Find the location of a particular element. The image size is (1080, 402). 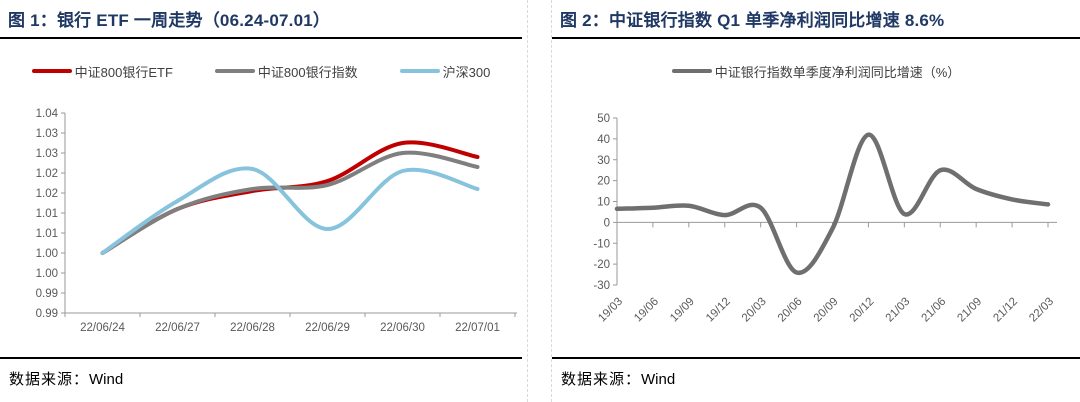

figure-2-legend: 中证银行指数单季度净利润同比增速（%） is located at coordinates (816, 71).